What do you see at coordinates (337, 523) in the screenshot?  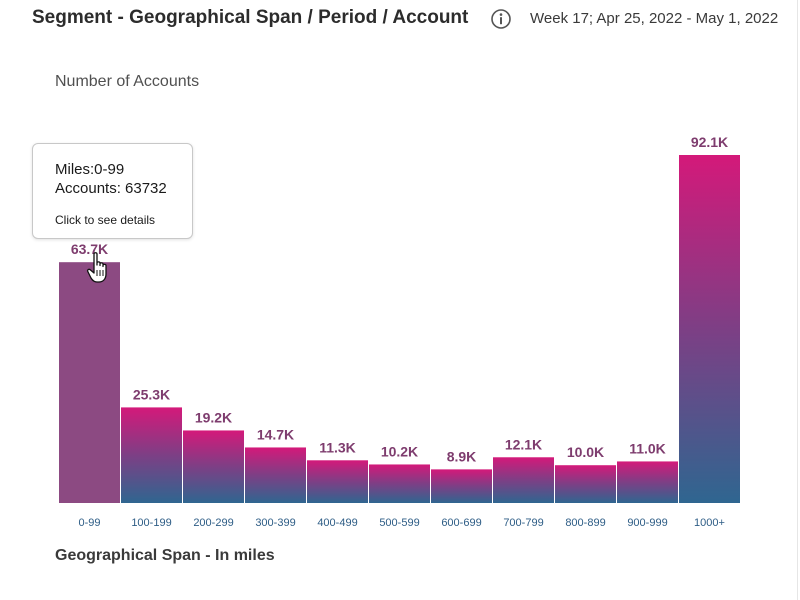 I see `tick-label-400-499: 400-499` at bounding box center [337, 523].